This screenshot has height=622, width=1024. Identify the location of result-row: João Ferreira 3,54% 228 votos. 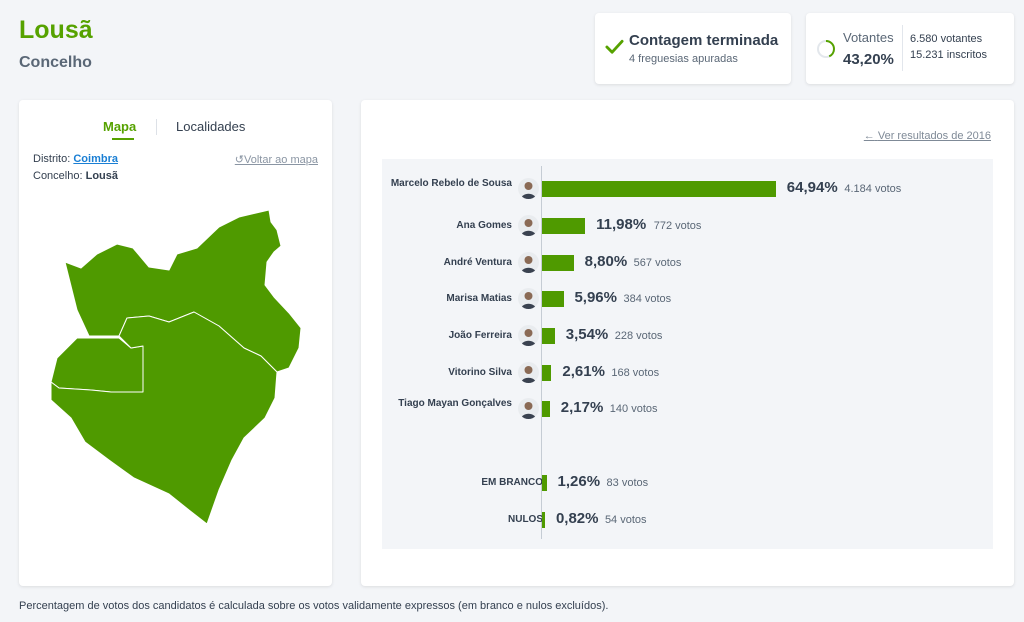
(687, 336).